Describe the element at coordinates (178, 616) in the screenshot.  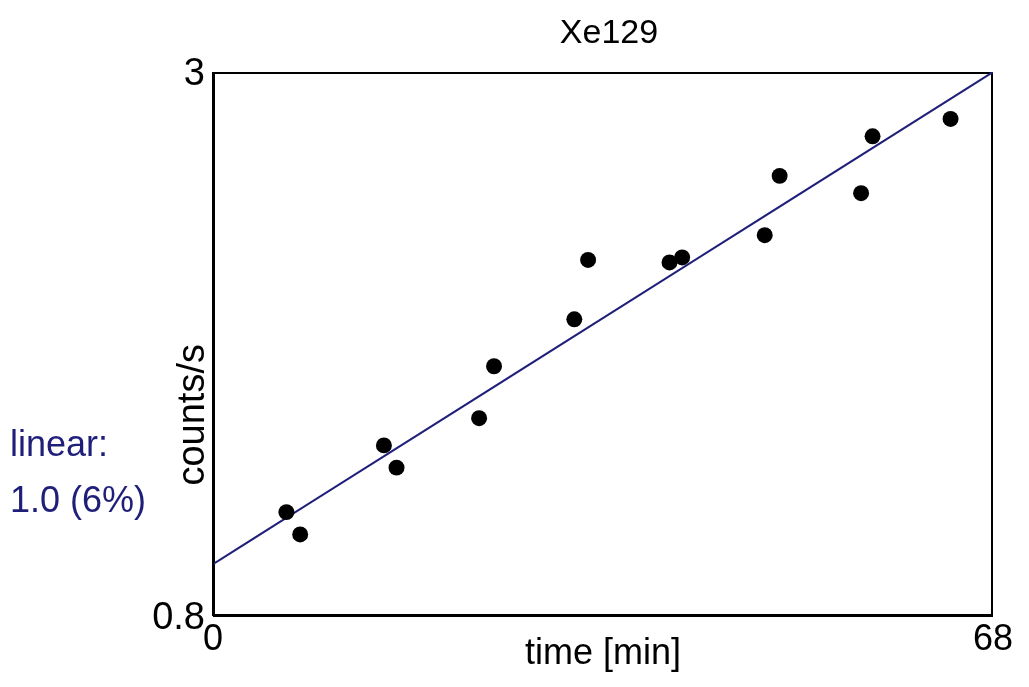
I see `y-tick-label: 0.8` at that location.